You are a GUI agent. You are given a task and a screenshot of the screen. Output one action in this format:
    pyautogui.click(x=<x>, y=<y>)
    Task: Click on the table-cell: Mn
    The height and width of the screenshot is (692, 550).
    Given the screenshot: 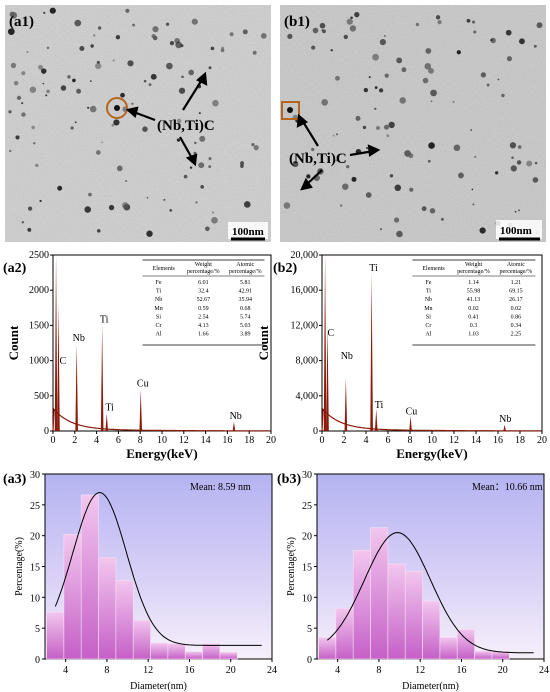 What is the action you would take?
    pyautogui.click(x=428, y=309)
    